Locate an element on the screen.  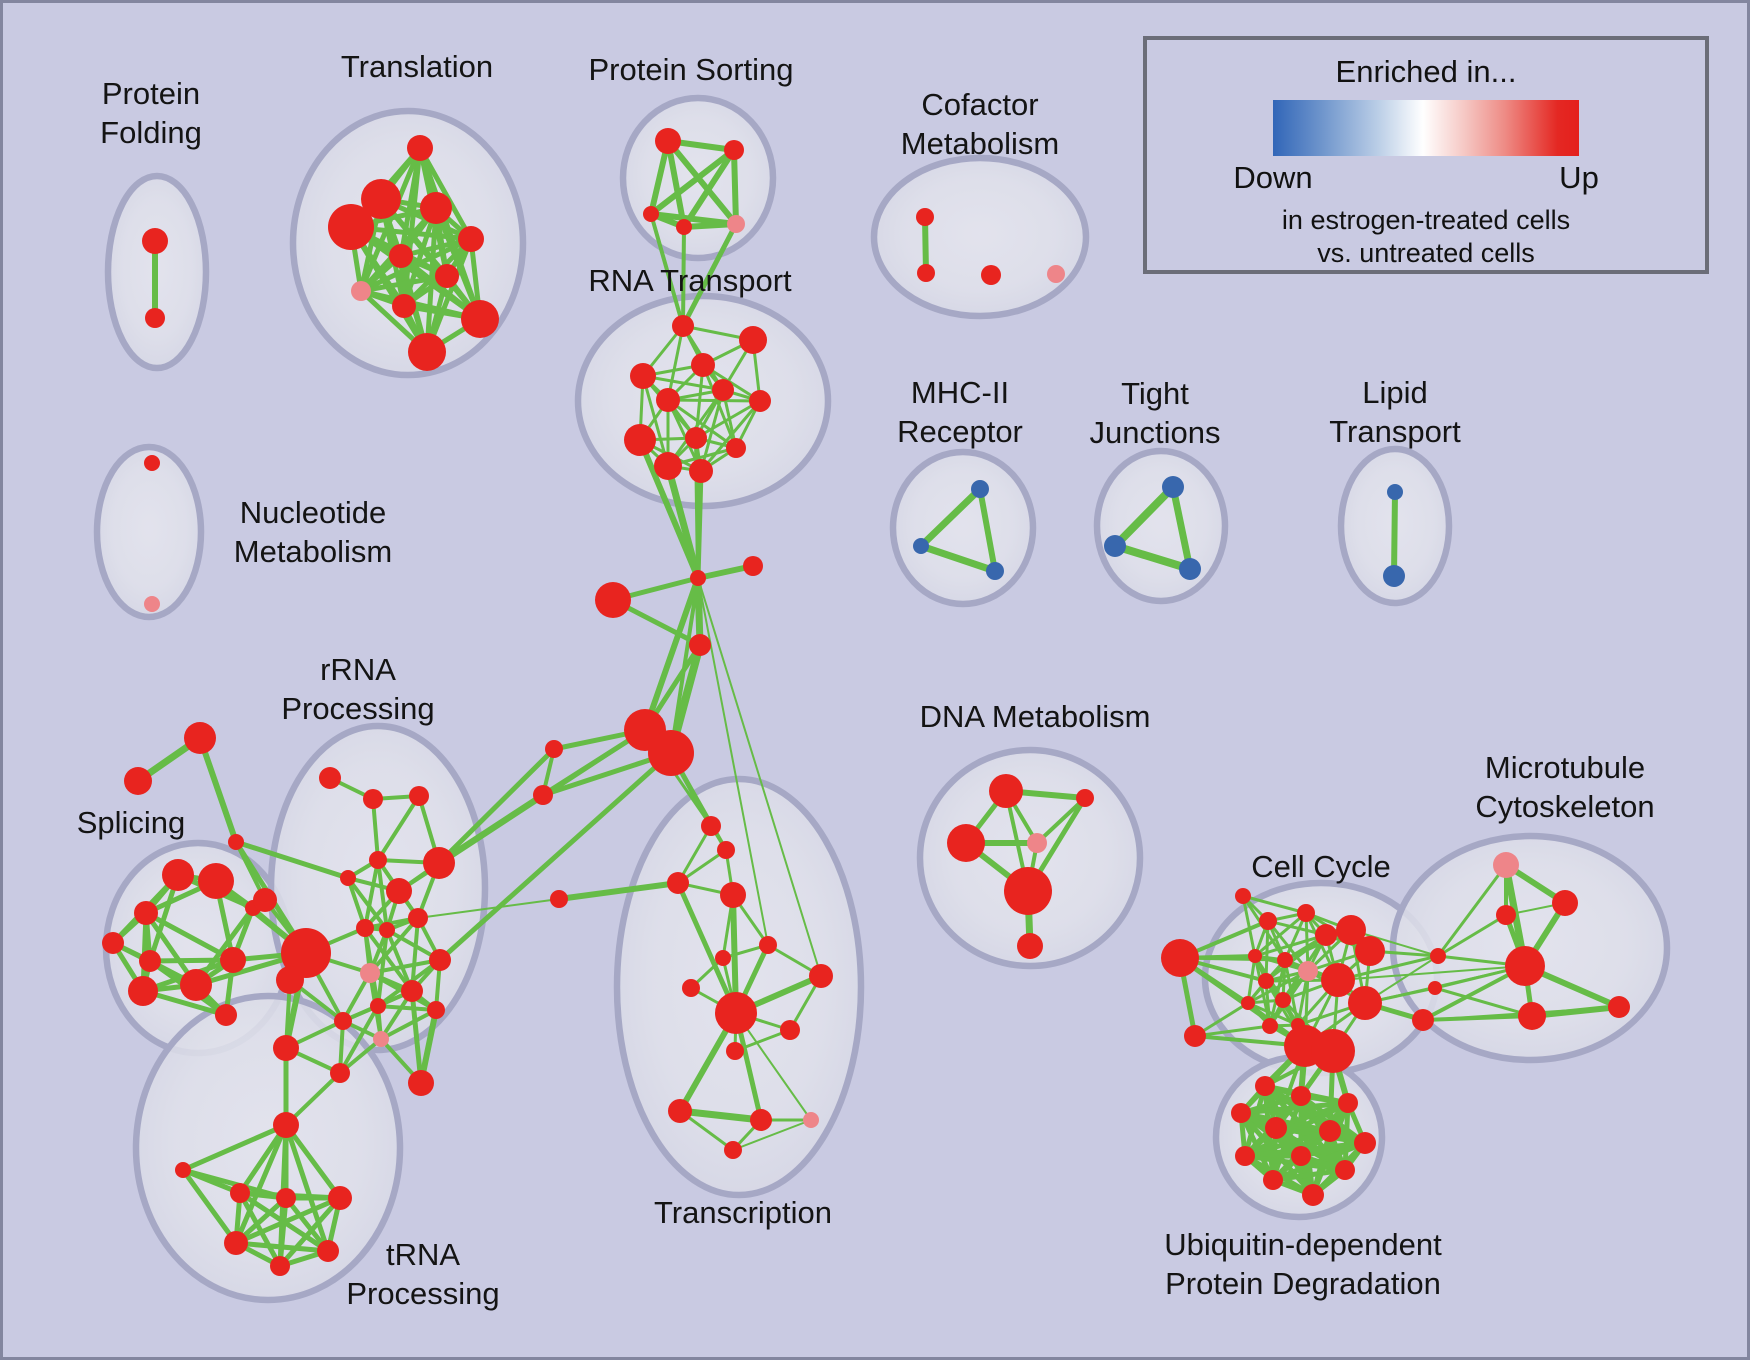
gene-set-node-x2 is located at coordinates (554, 749).